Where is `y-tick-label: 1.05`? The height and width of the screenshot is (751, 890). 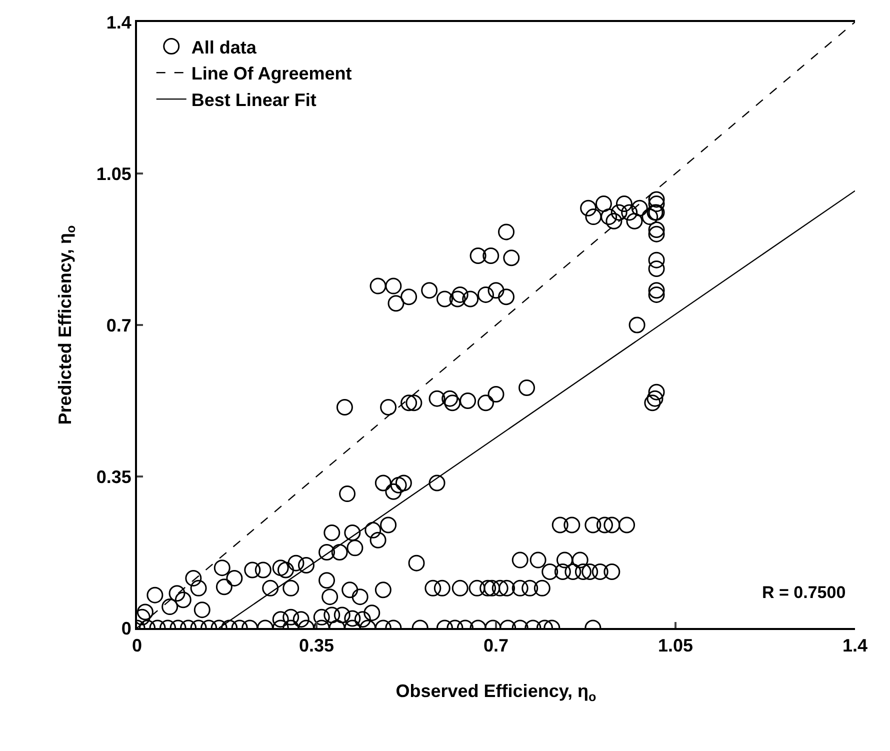 y-tick-label: 1.05 is located at coordinates (114, 174).